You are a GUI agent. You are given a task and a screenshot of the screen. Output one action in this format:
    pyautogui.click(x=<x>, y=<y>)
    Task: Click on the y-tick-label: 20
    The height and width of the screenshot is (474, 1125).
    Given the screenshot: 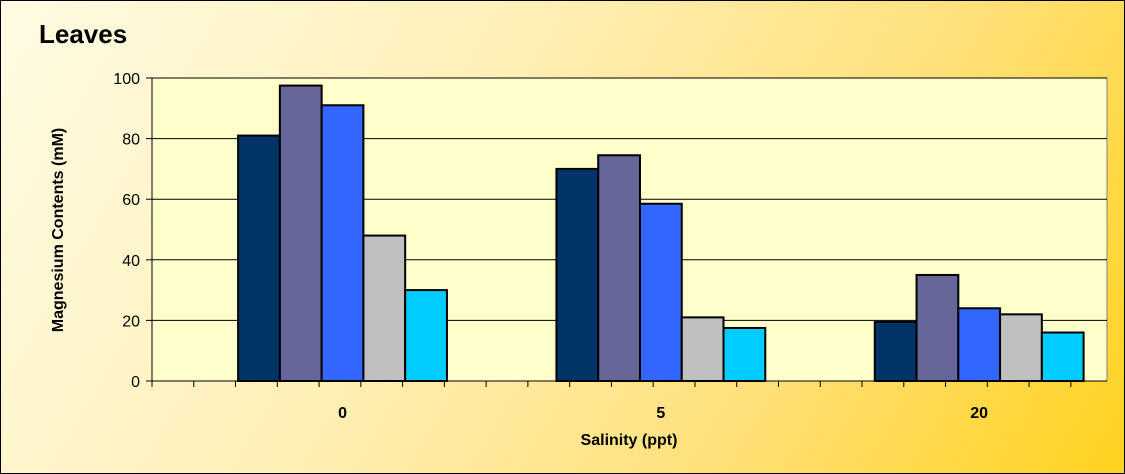 What is the action you would take?
    pyautogui.click(x=131, y=321)
    